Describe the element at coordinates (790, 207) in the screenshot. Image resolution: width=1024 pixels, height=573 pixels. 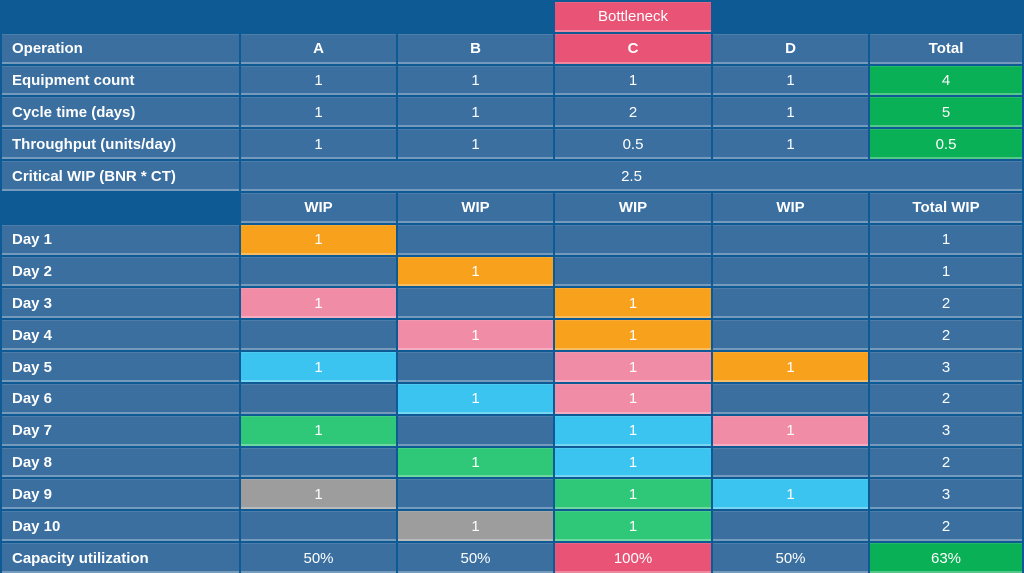
I see `wip-header-d: WIP` at that location.